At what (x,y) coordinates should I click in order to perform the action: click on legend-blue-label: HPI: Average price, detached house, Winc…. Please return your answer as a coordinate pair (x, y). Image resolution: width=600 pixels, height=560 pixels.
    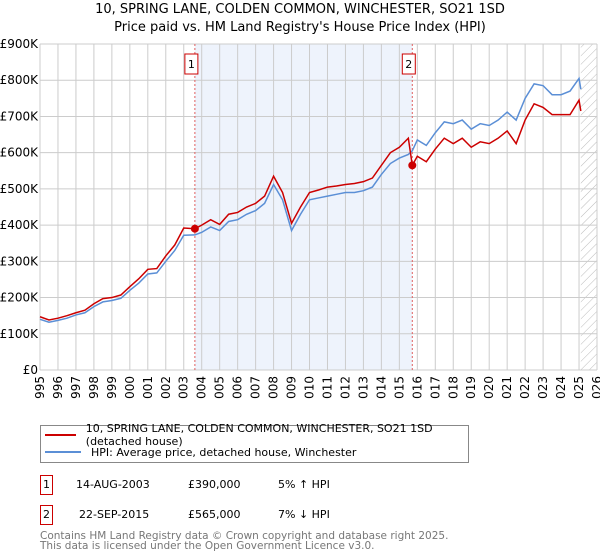
    Looking at the image, I should click on (224, 452).